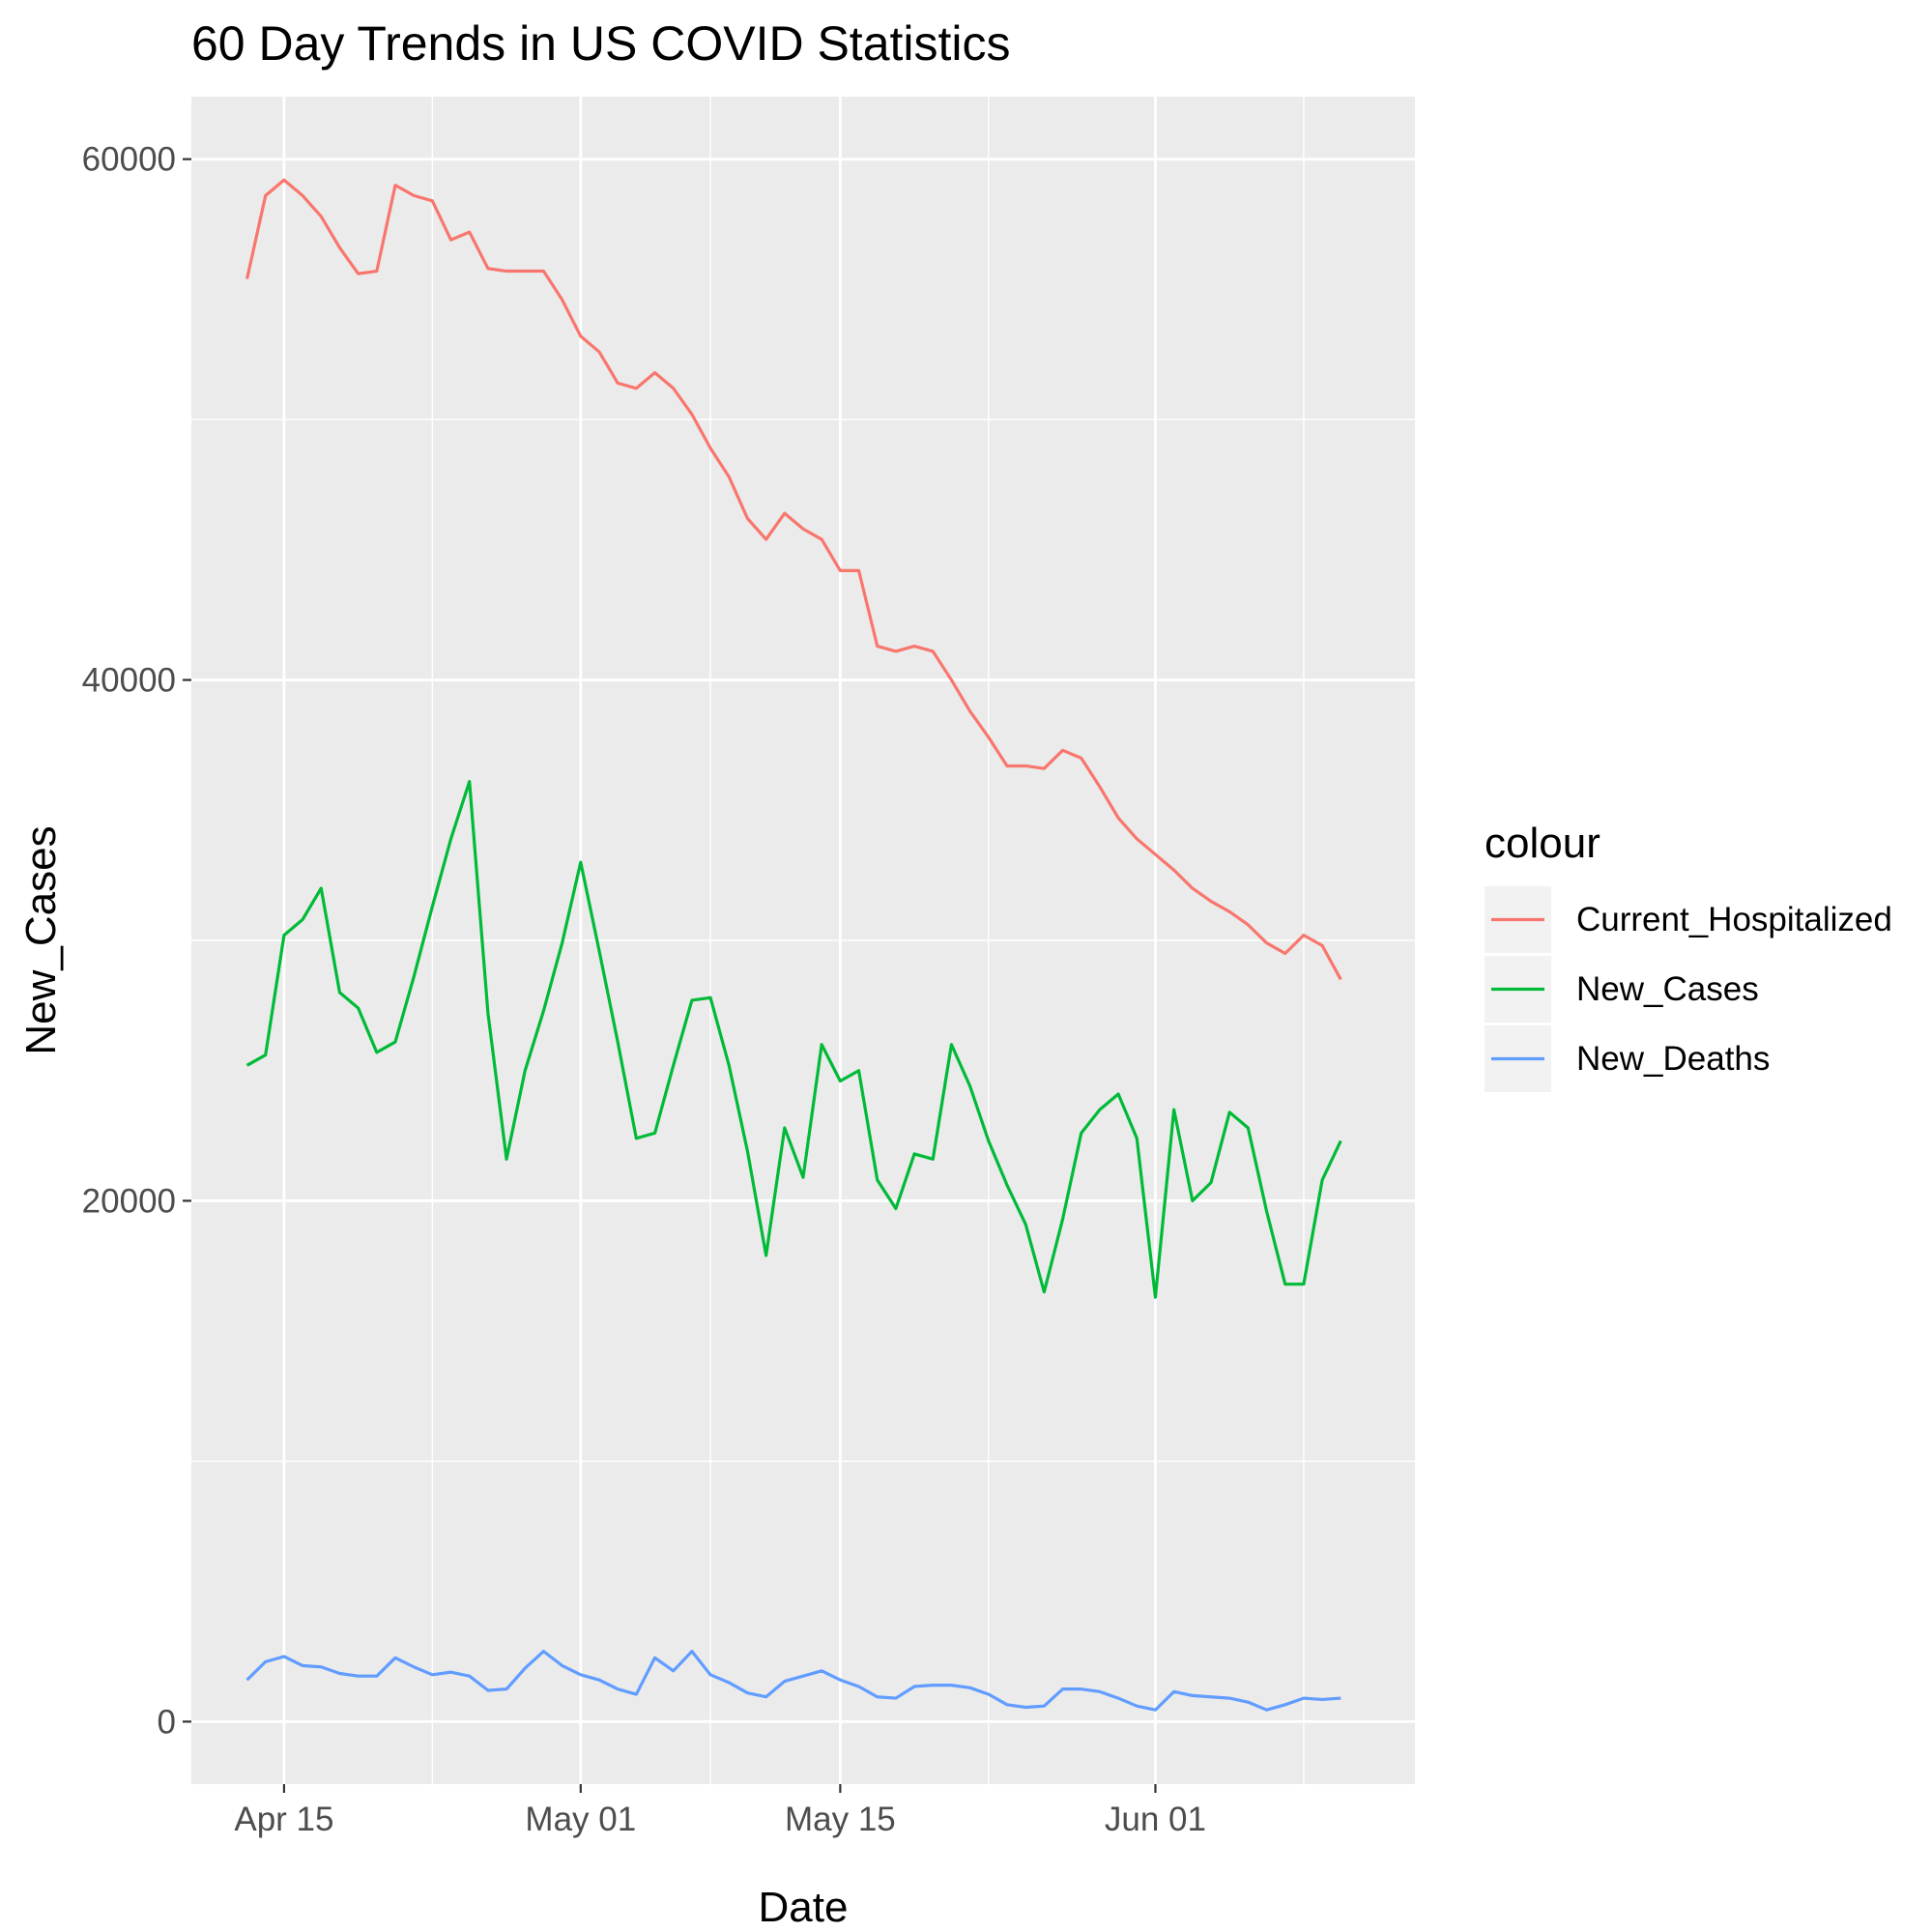  I want to click on y-axis: 0 20000 40000 60000, so click(136, 941).